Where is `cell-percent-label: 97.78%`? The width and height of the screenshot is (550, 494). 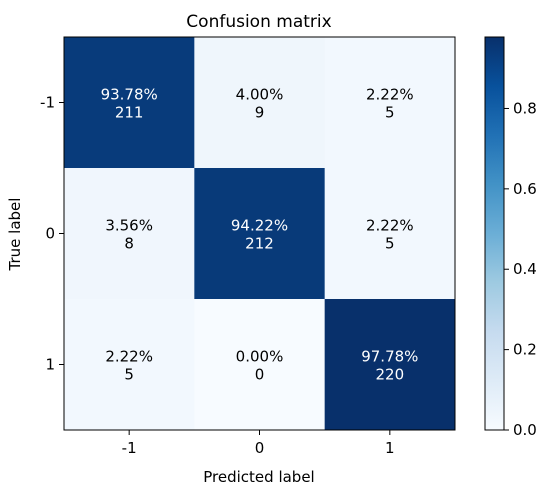 cell-percent-label: 97.78% is located at coordinates (389, 357).